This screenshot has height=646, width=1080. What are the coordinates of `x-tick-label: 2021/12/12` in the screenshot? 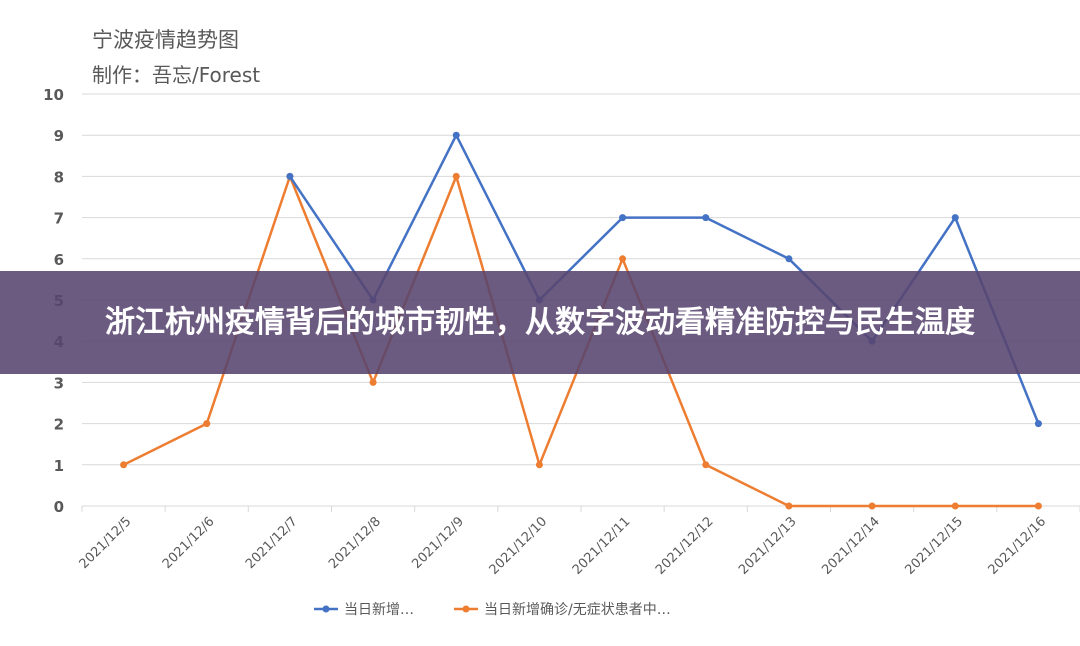 It's located at (685, 546).